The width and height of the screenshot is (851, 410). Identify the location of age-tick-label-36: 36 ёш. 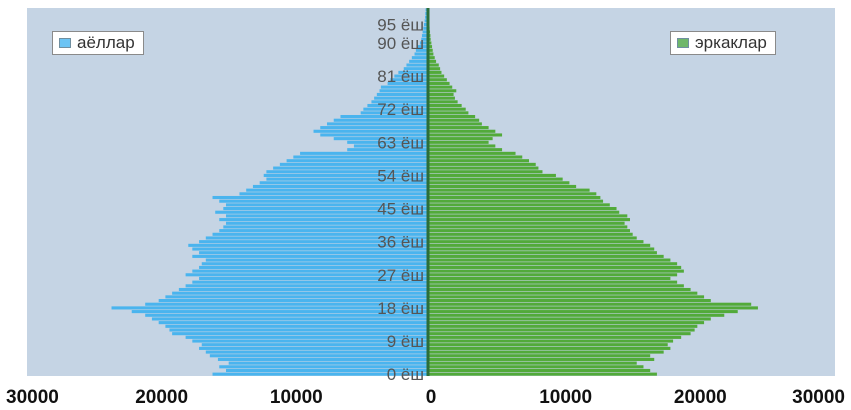
(400, 242).